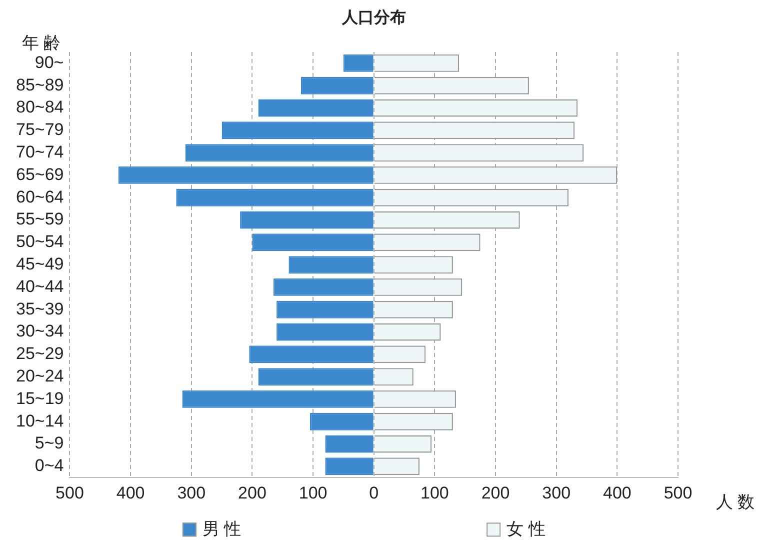 This screenshot has width=778, height=554. What do you see at coordinates (40, 331) in the screenshot?
I see `y-tick-label: 30~34` at bounding box center [40, 331].